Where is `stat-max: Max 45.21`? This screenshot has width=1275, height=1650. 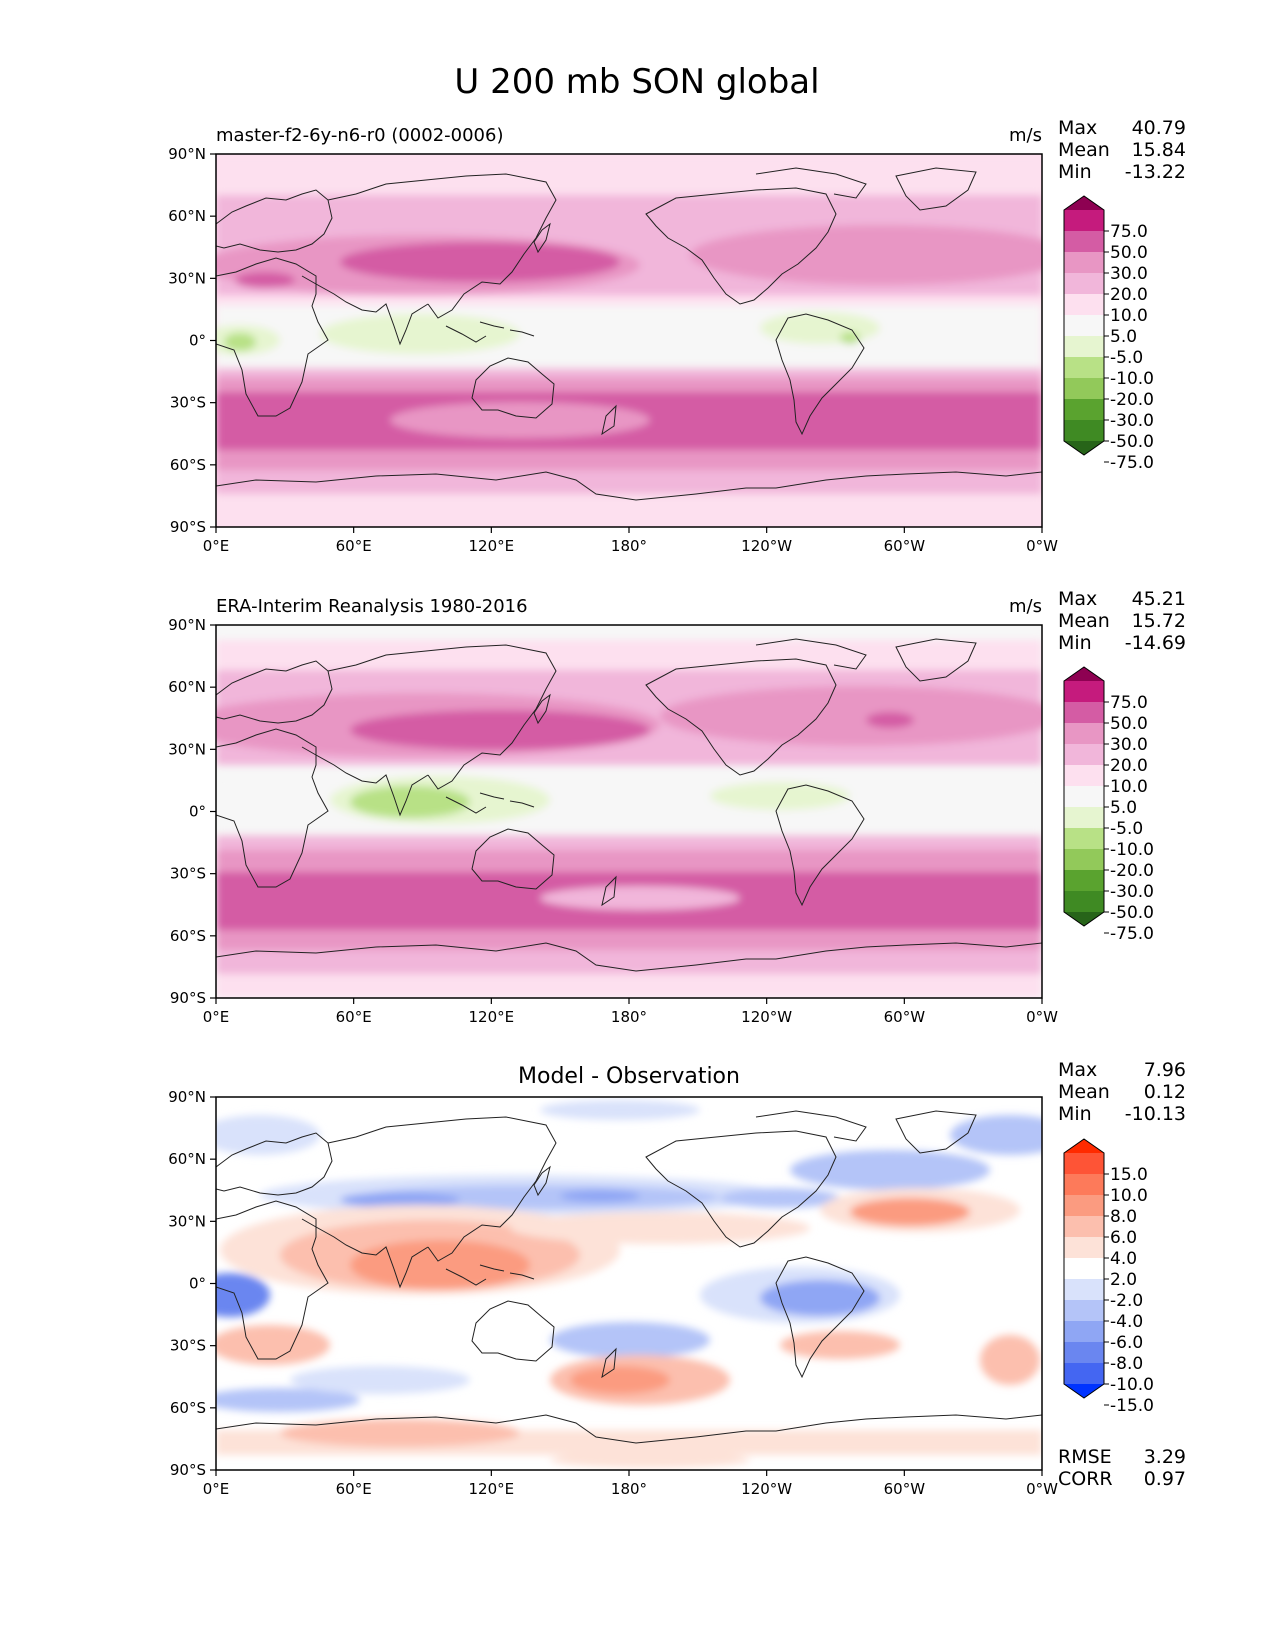 stat-max: Max 45.21 is located at coordinates (1122, 599).